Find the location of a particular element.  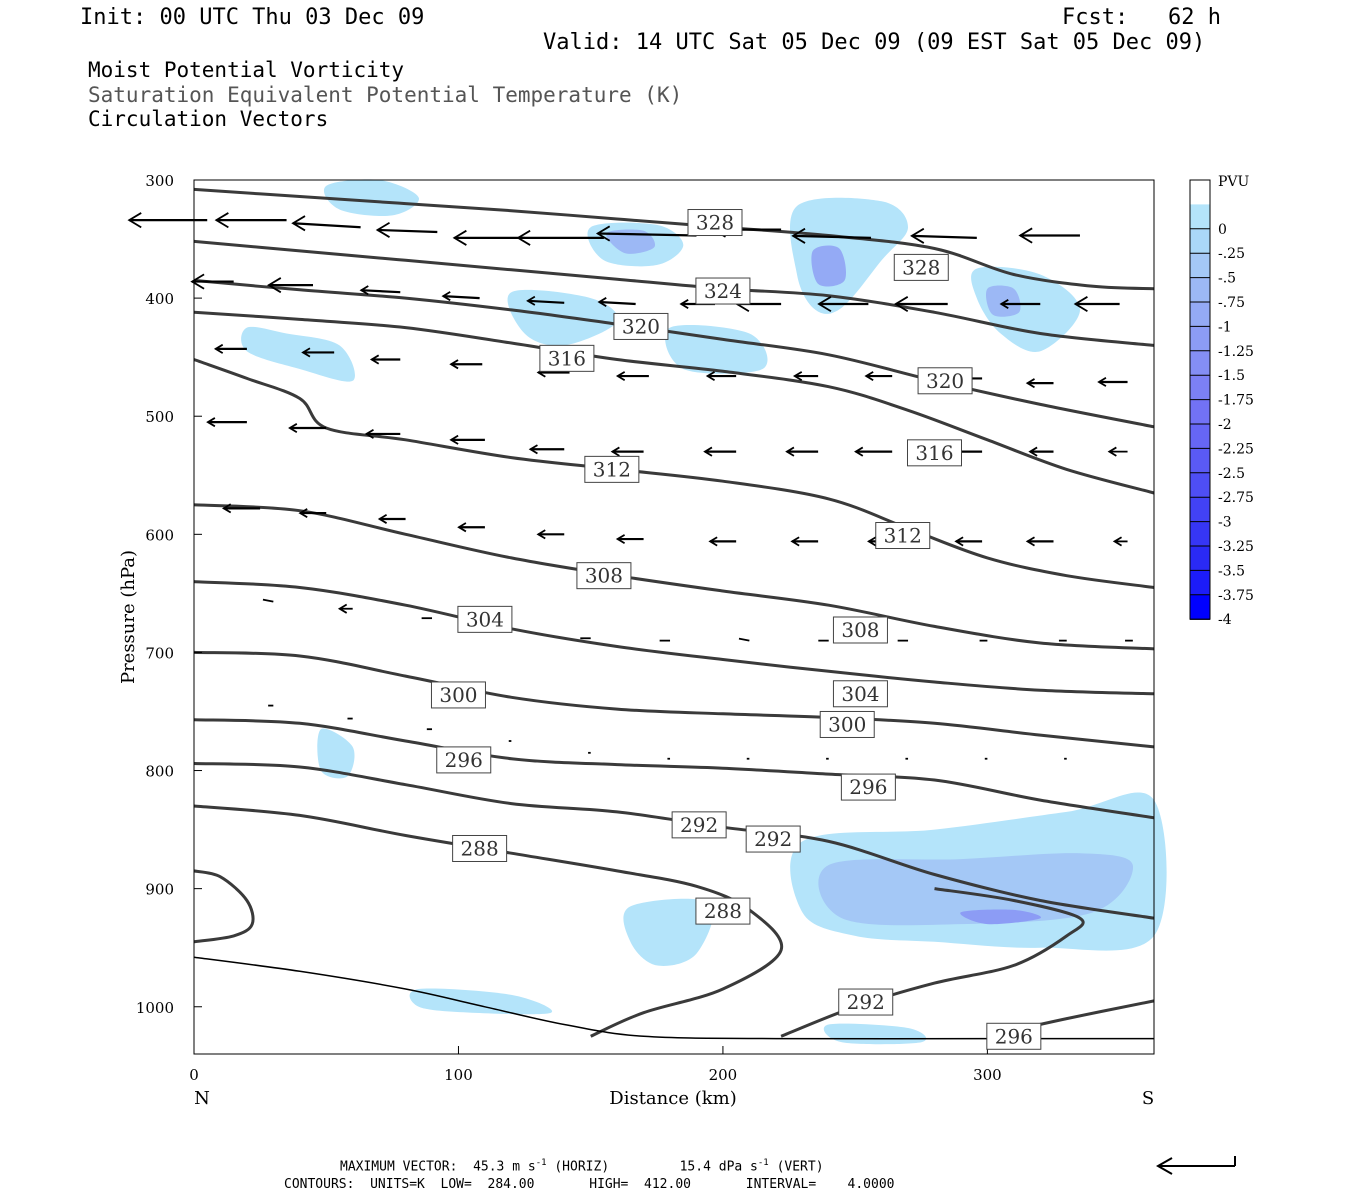

contour-label: 324 is located at coordinates (723, 291).